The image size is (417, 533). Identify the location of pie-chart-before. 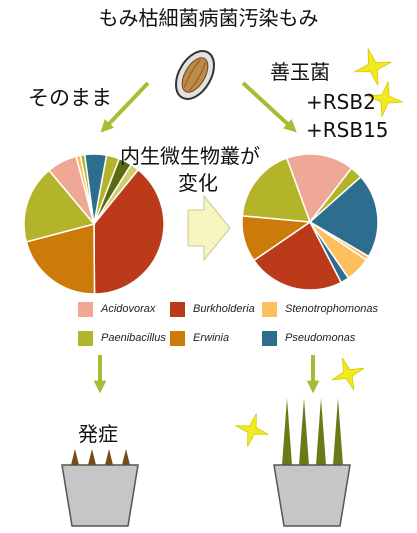
(94, 224).